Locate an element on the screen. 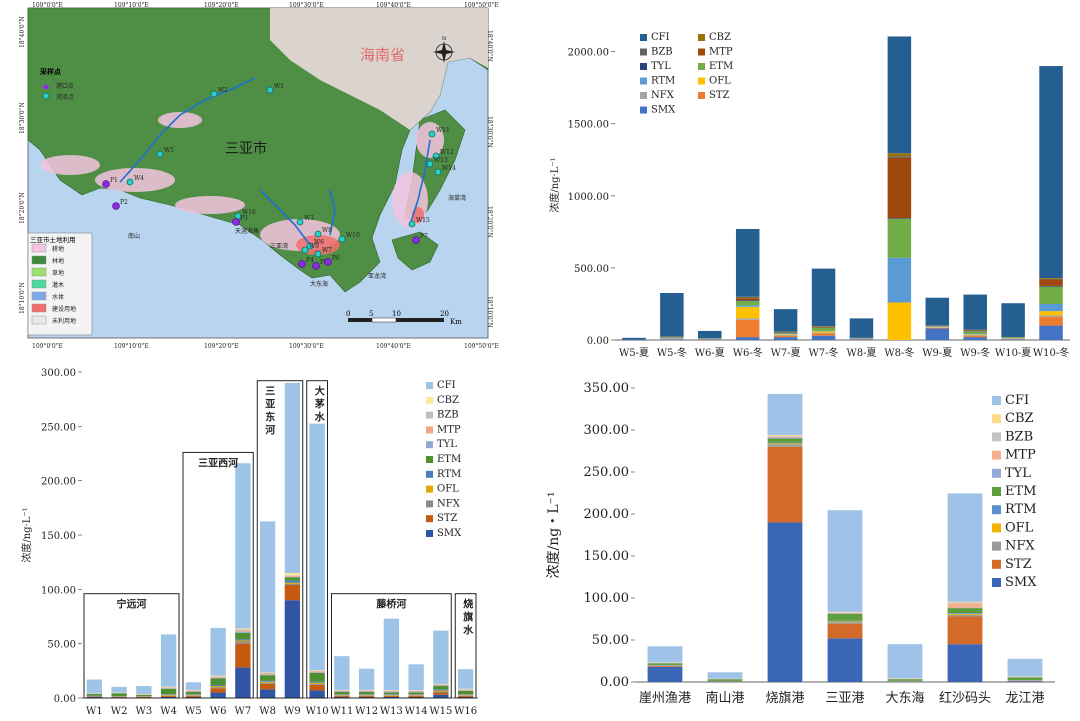 The height and width of the screenshot is (721, 1080). bar-ofl-W6 is located at coordinates (218, 687).